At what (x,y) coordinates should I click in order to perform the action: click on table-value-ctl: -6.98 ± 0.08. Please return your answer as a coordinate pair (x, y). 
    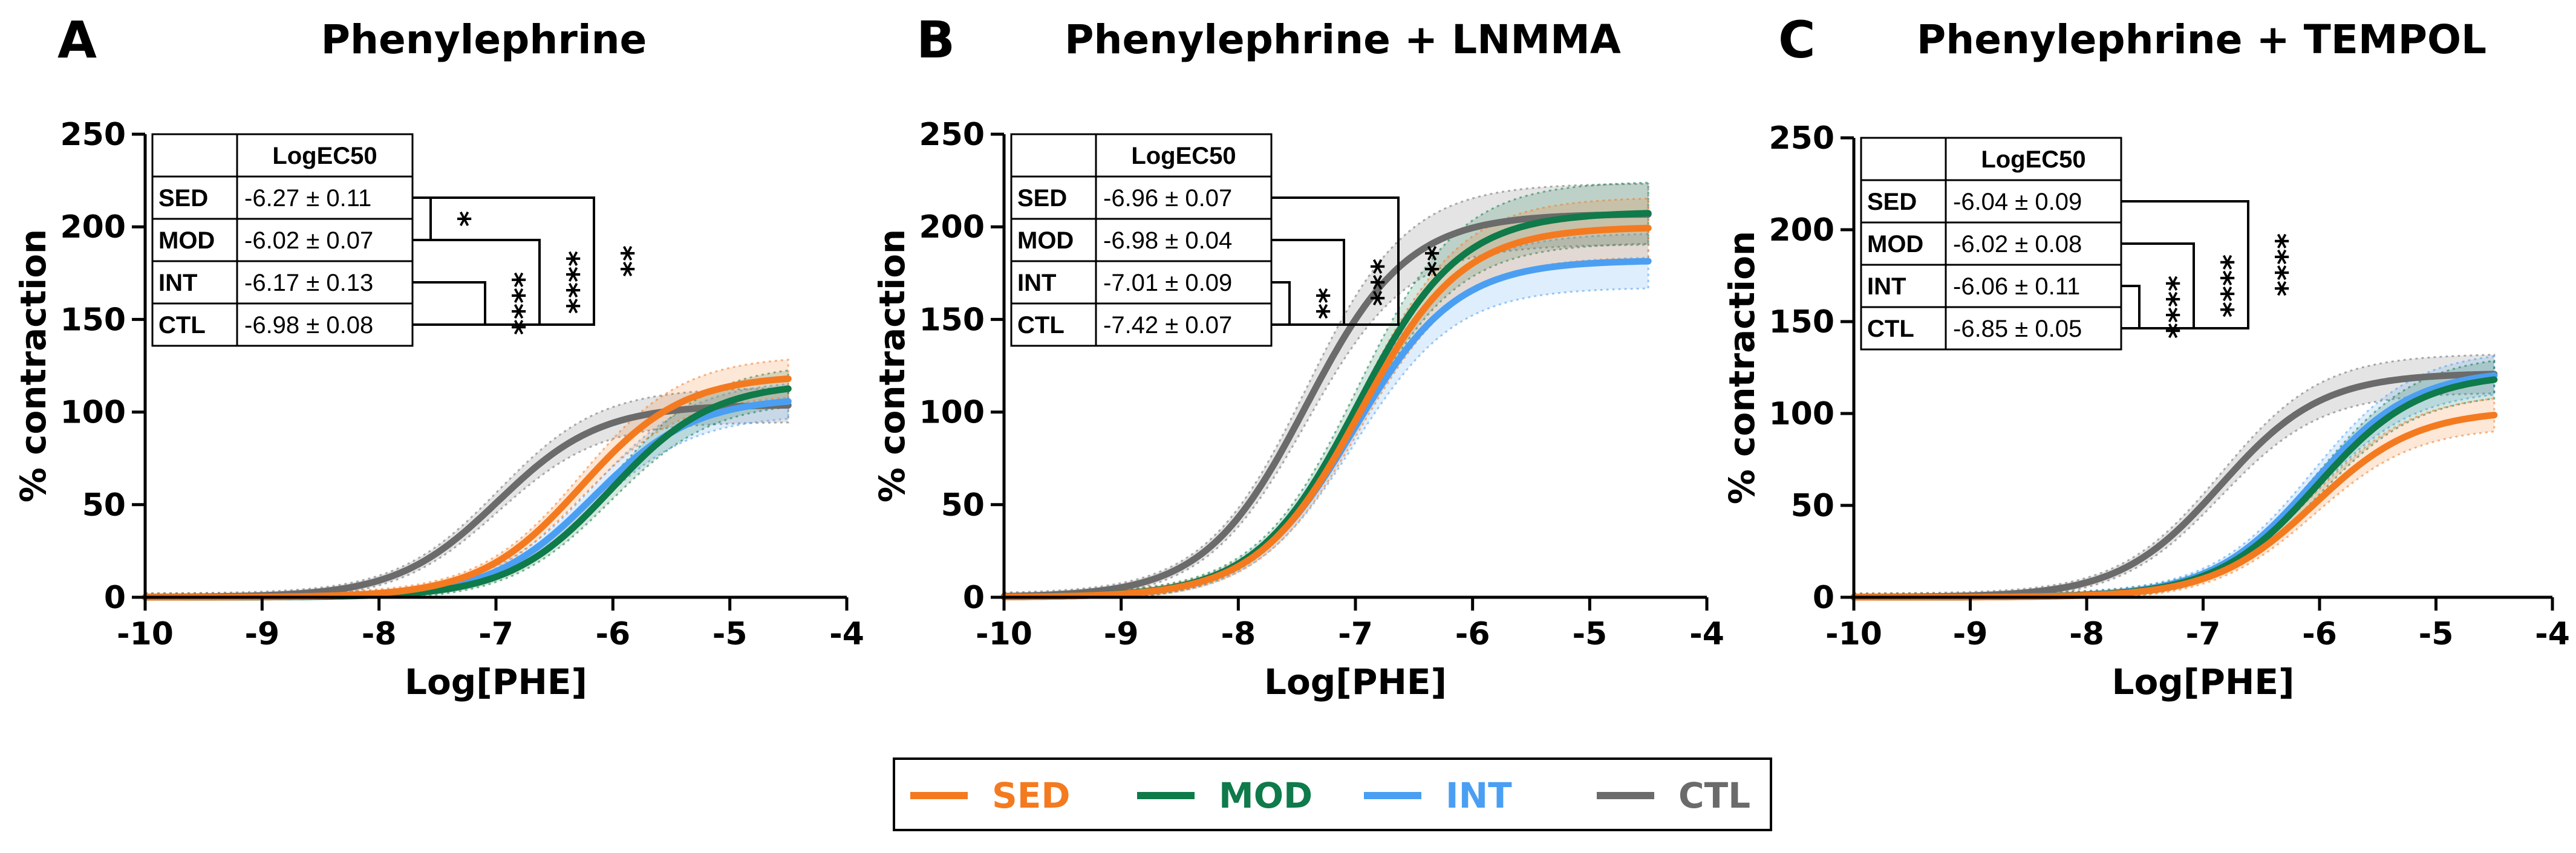
    Looking at the image, I should click on (308, 326).